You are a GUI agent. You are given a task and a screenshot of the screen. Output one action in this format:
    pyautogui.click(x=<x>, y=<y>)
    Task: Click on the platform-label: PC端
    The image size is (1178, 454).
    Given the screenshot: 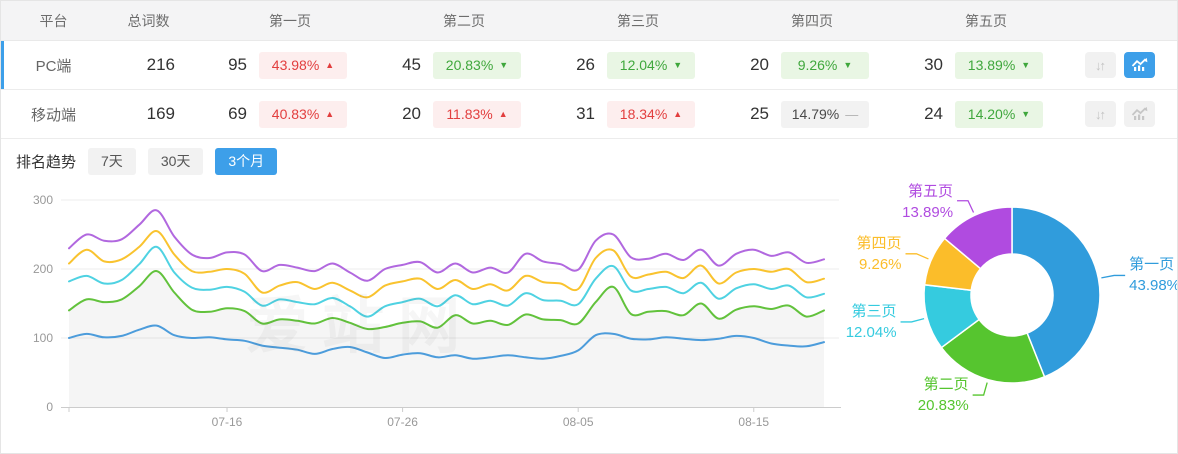 What is the action you would take?
    pyautogui.click(x=53, y=66)
    